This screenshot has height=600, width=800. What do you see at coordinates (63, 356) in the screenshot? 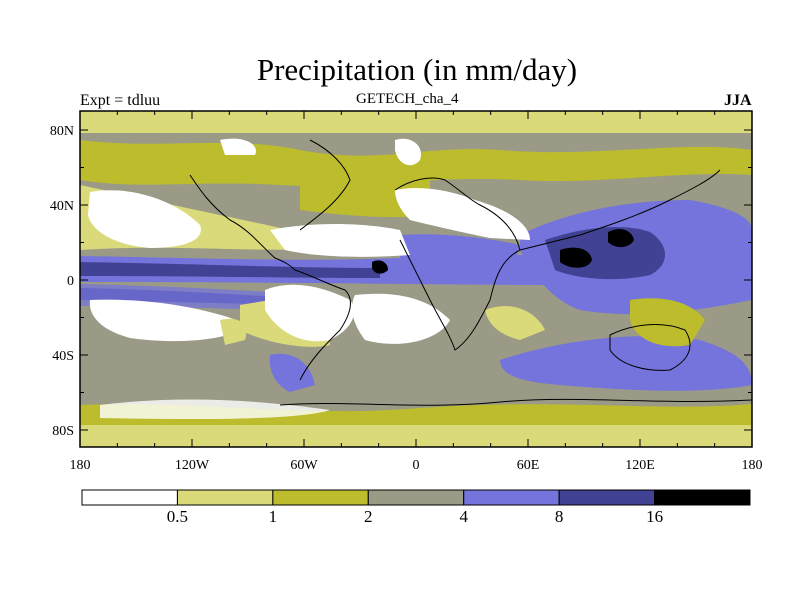
I see `lat-tick-label: 40S` at bounding box center [63, 356].